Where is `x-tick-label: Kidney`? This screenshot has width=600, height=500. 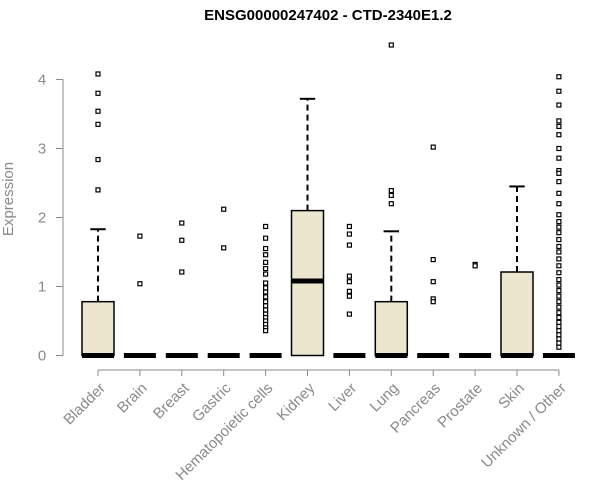
x-tick-label: Kidney is located at coordinates (296, 401).